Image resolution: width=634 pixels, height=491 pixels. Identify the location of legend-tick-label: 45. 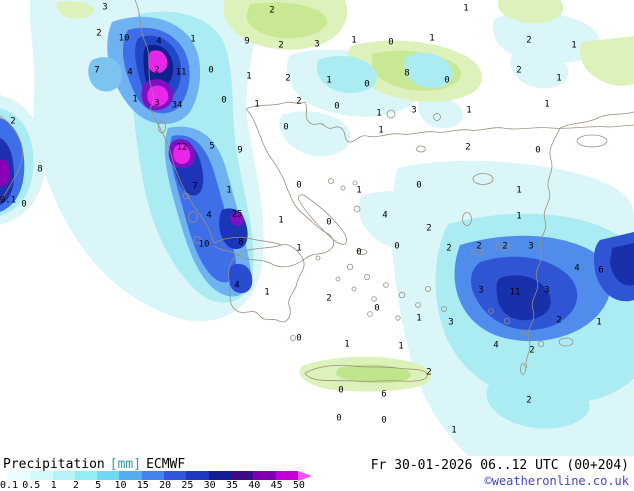
(276, 485).